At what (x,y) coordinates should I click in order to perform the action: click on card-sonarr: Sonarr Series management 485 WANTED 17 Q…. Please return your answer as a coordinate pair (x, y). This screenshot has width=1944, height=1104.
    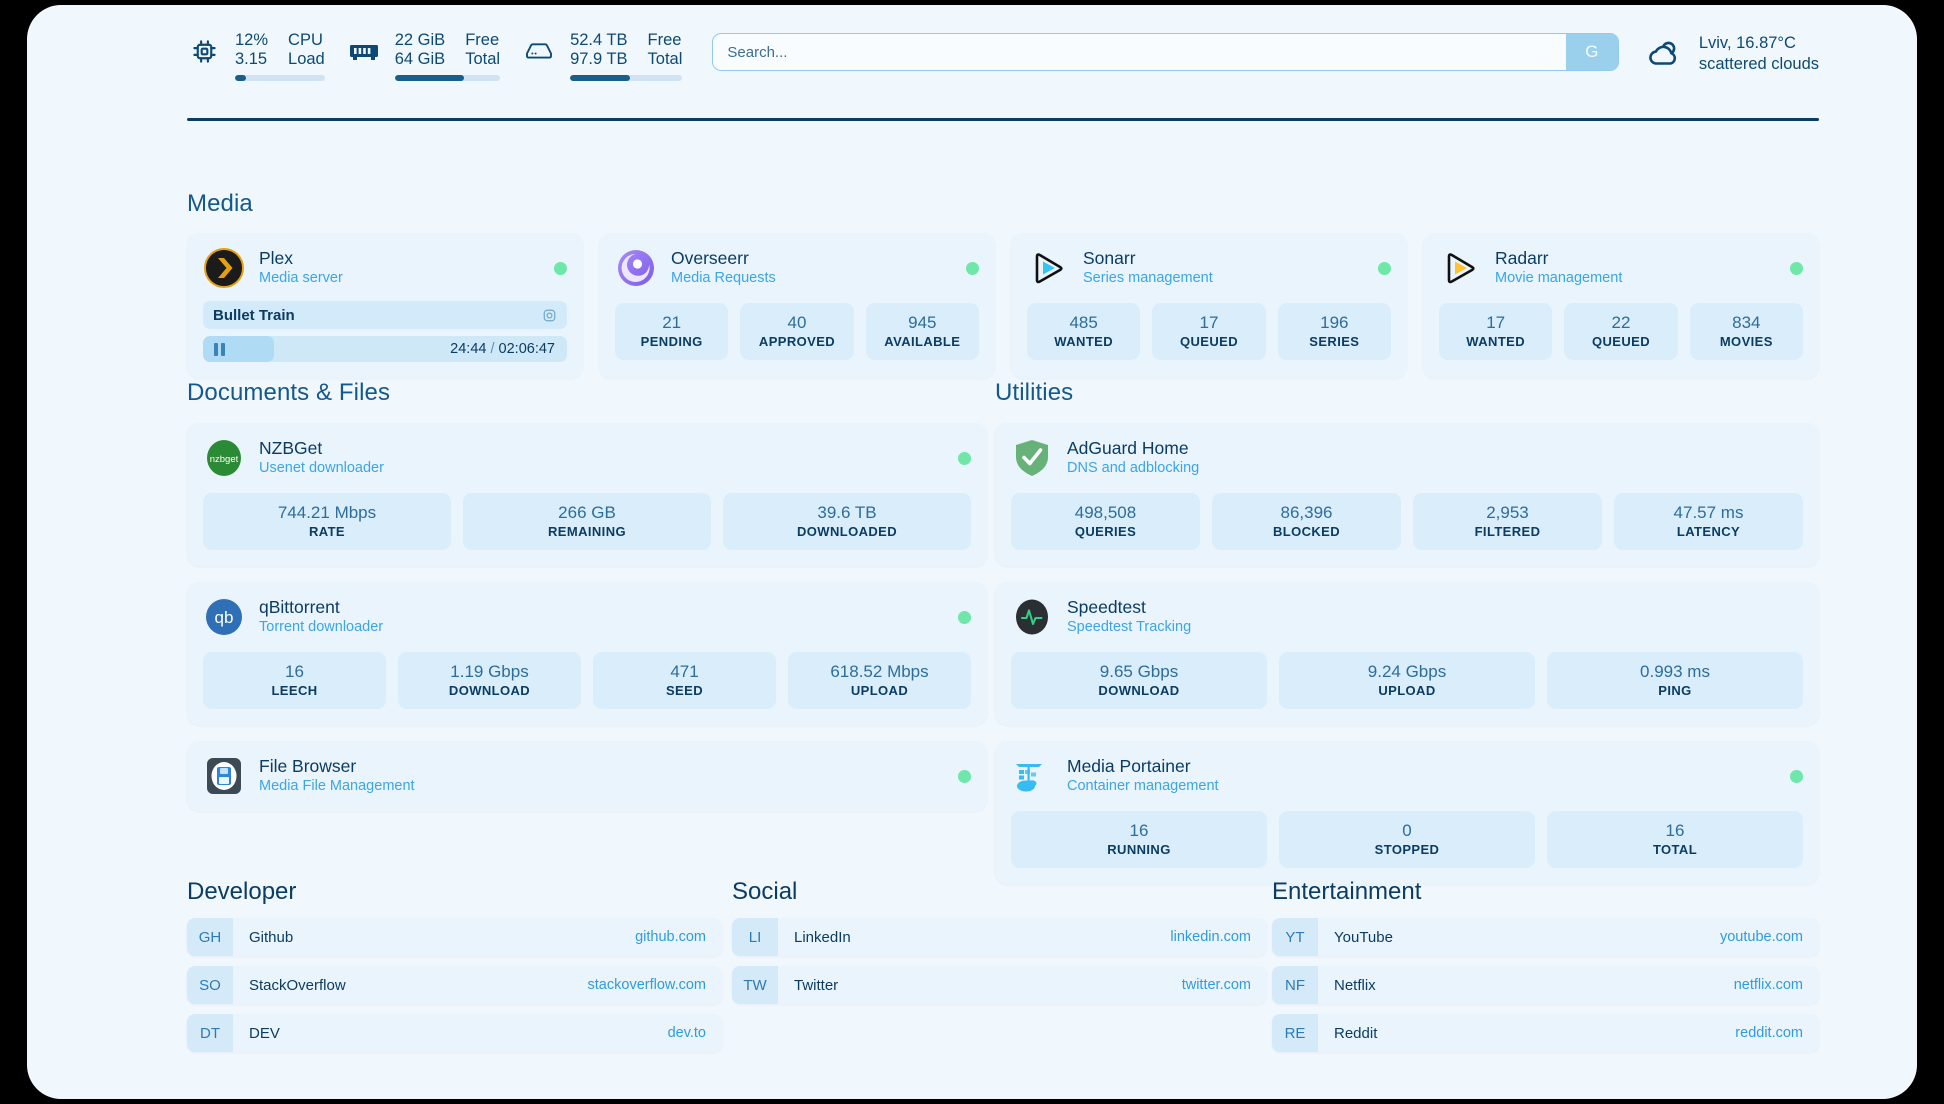
    Looking at the image, I should click on (1209, 305).